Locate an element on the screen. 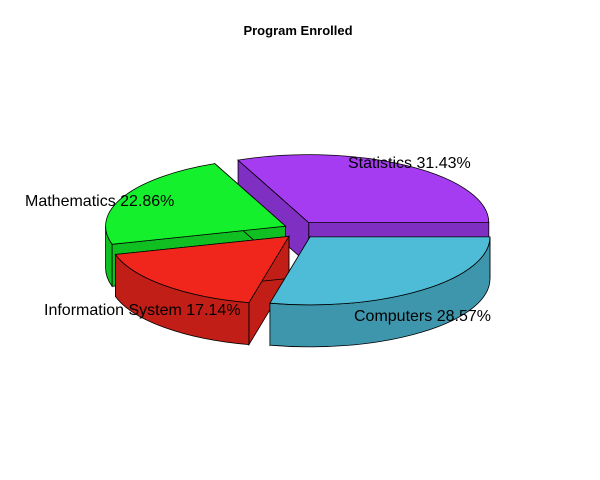  slice-label: Information System 17.14% is located at coordinates (142, 310).